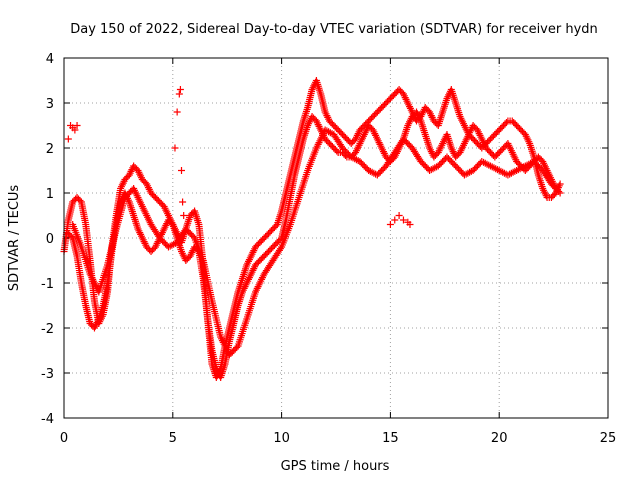  I want to click on x-tick-label: 15, so click(390, 438).